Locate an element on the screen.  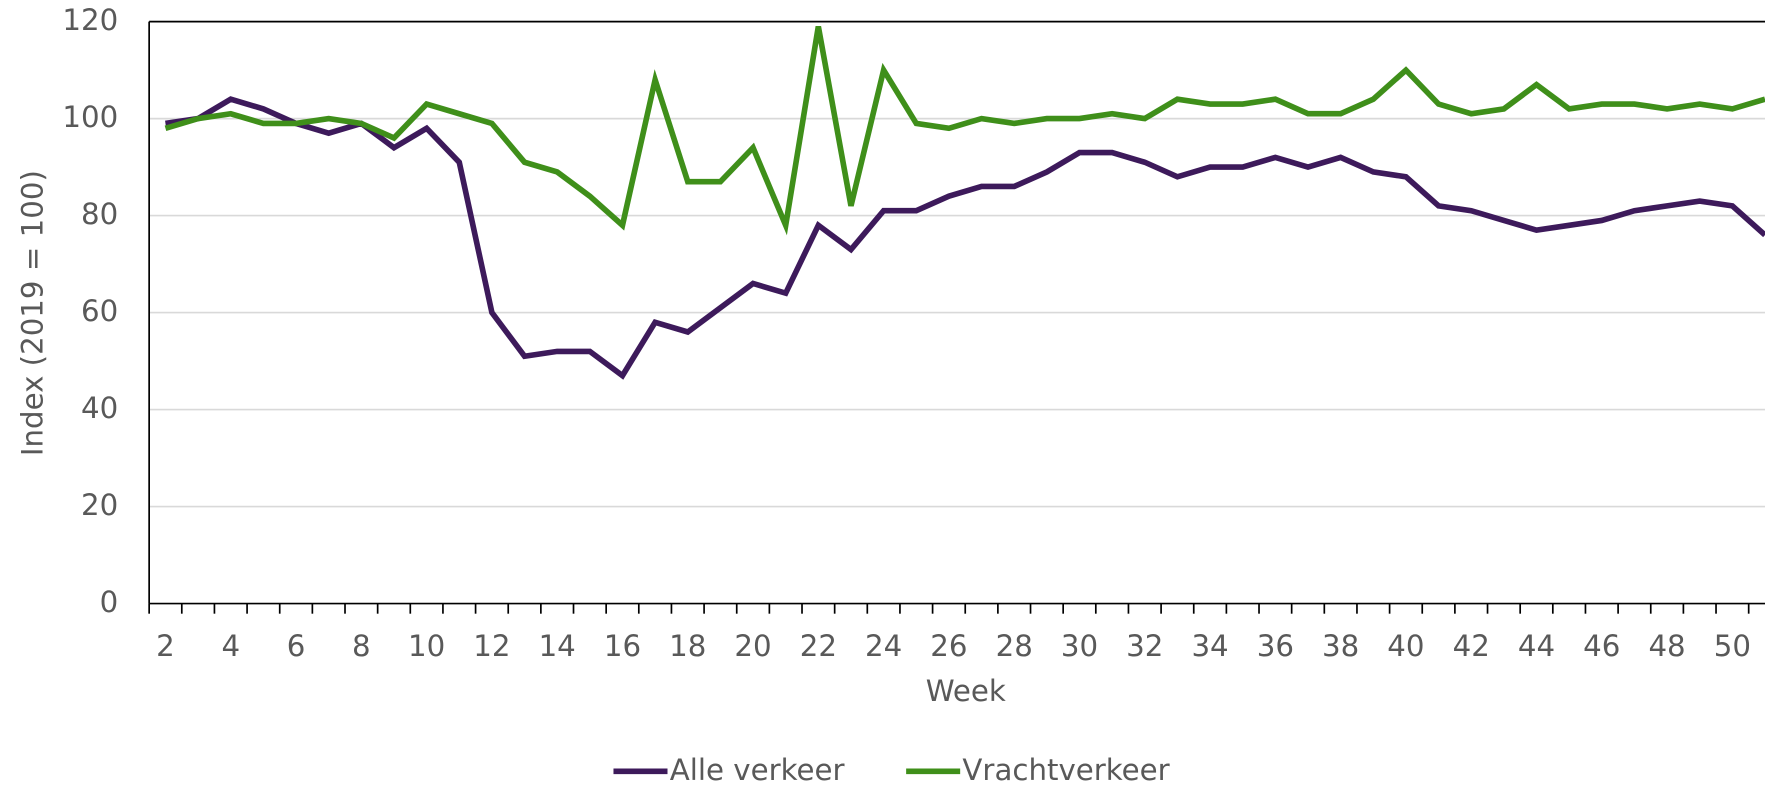
x-tick-label: 14 is located at coordinates (557, 646).